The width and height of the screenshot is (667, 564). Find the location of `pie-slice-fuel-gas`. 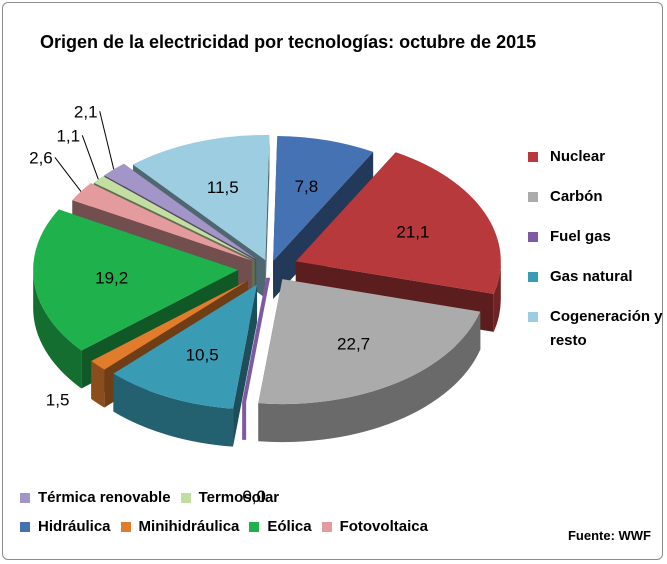

pie-slice-fuel-gas is located at coordinates (256, 358).